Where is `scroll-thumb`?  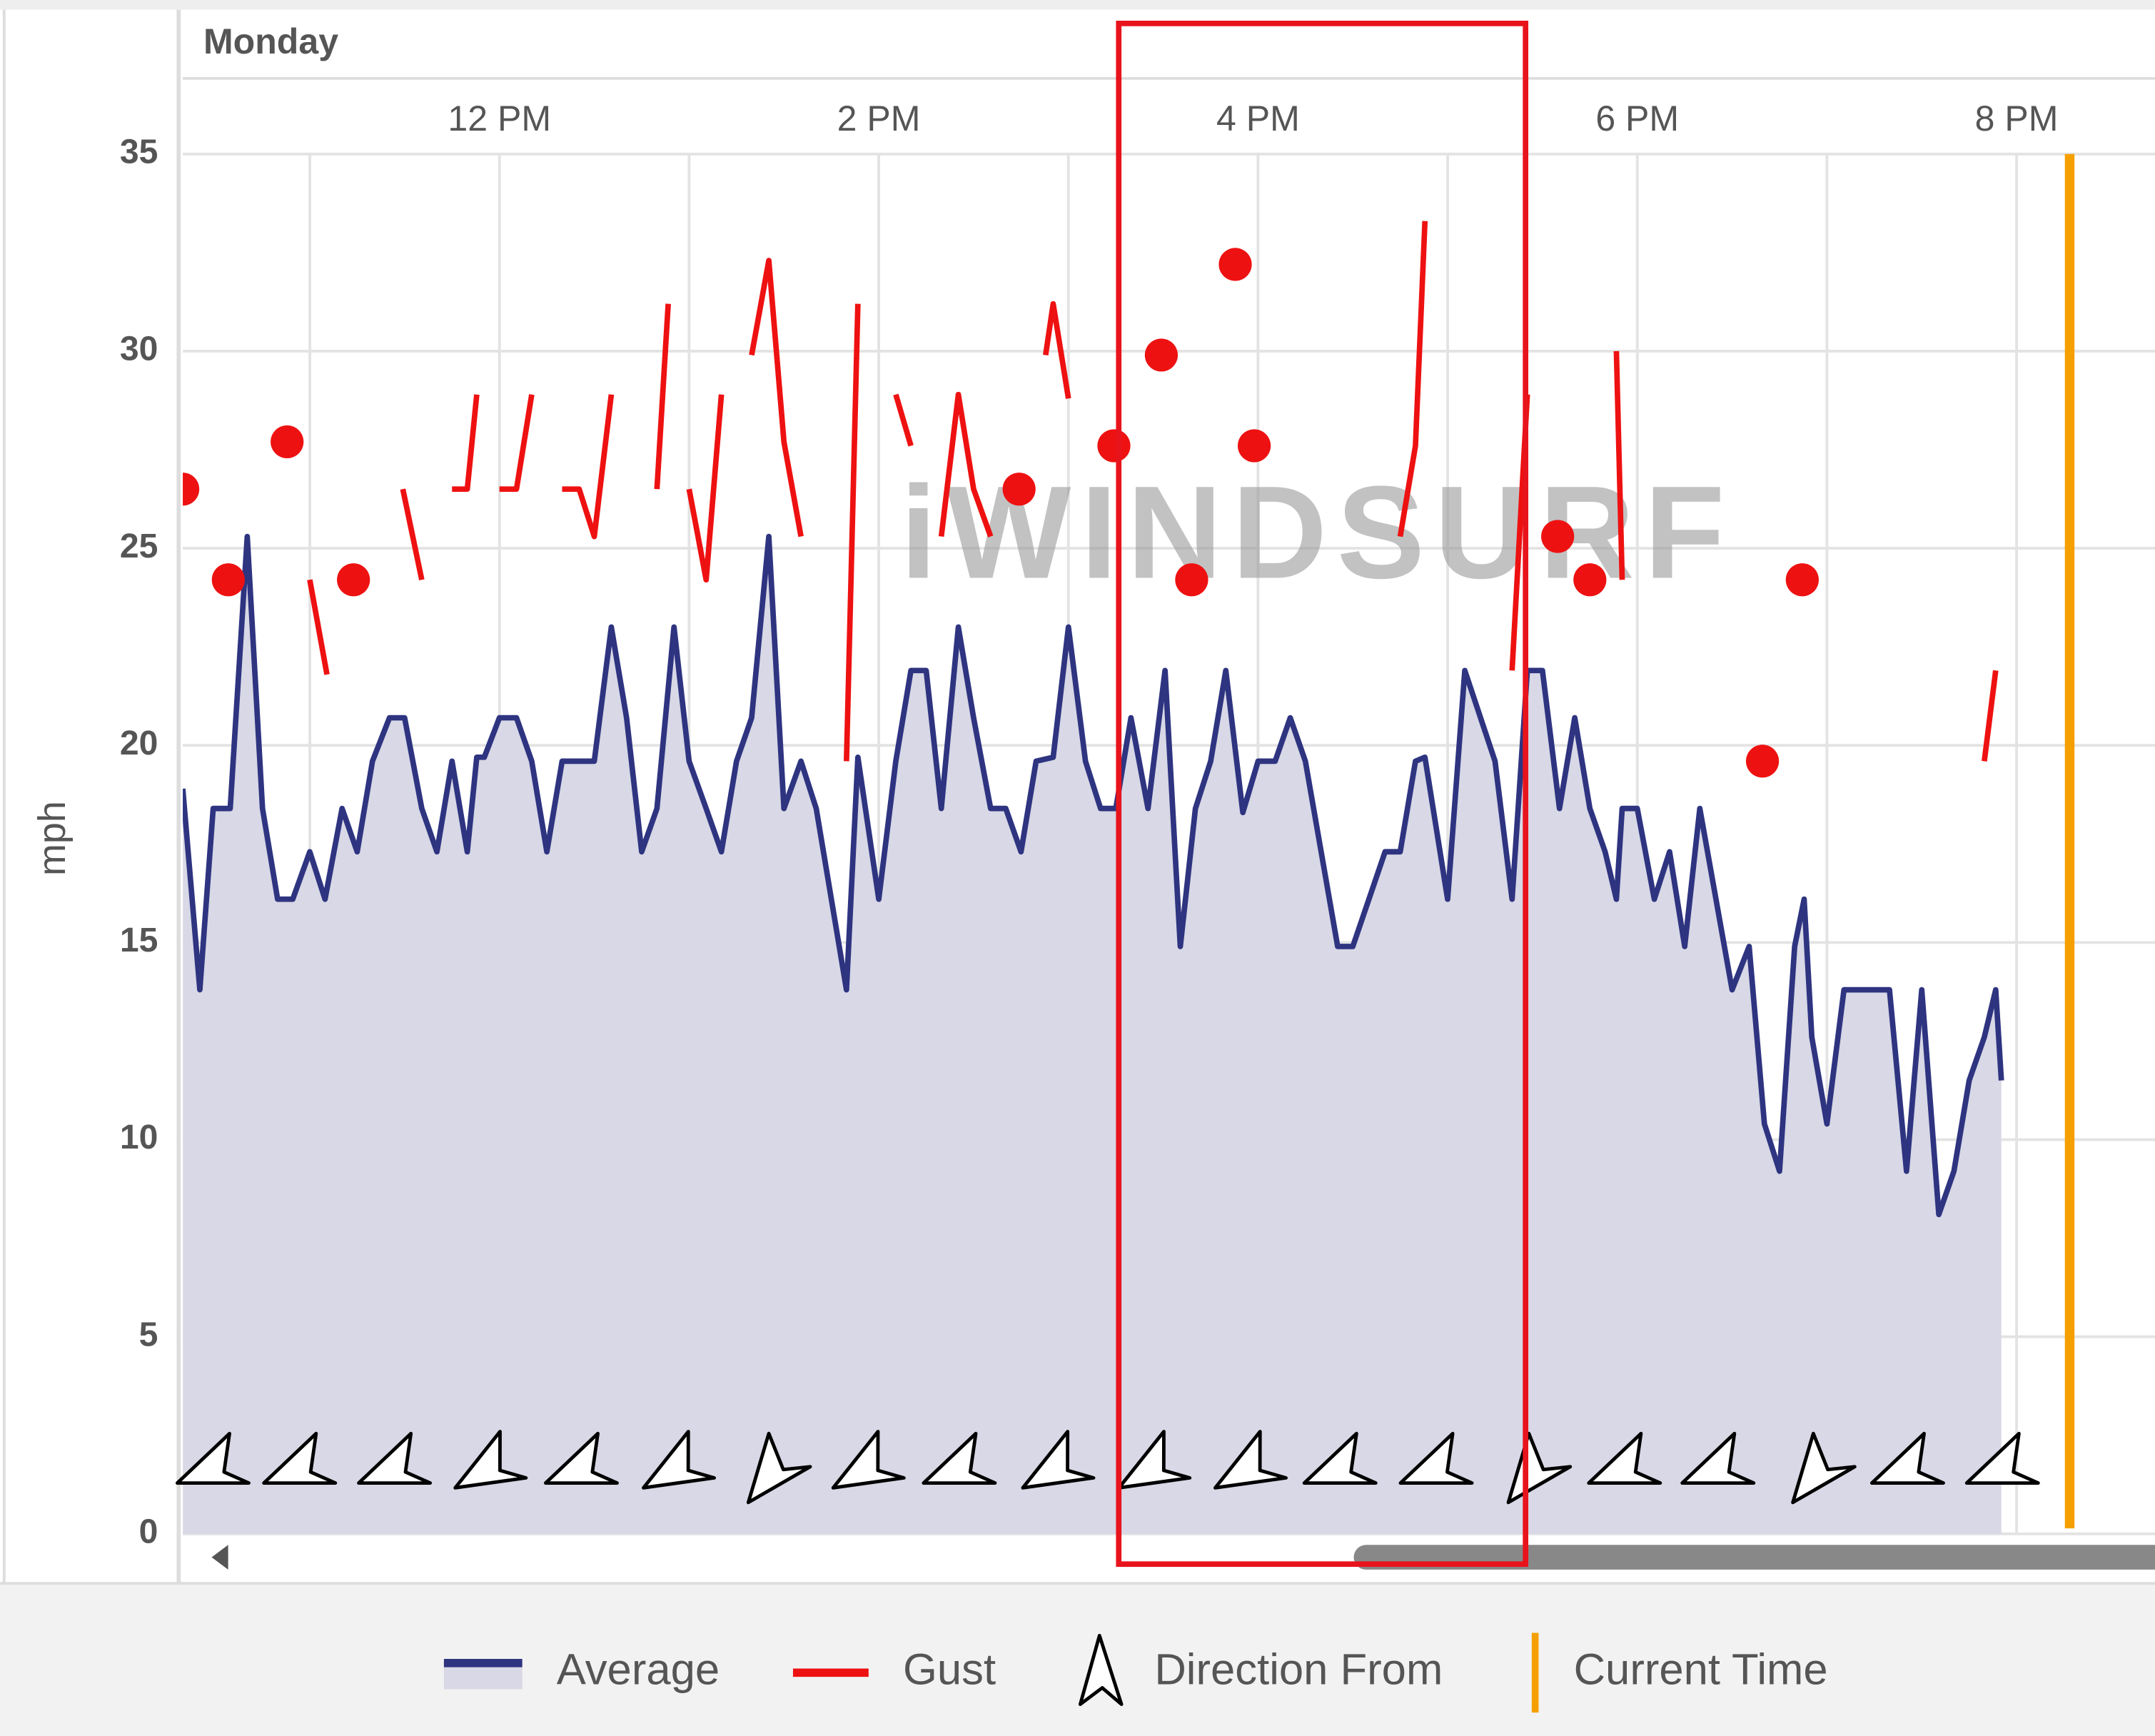
scroll-thumb is located at coordinates (1754, 1557).